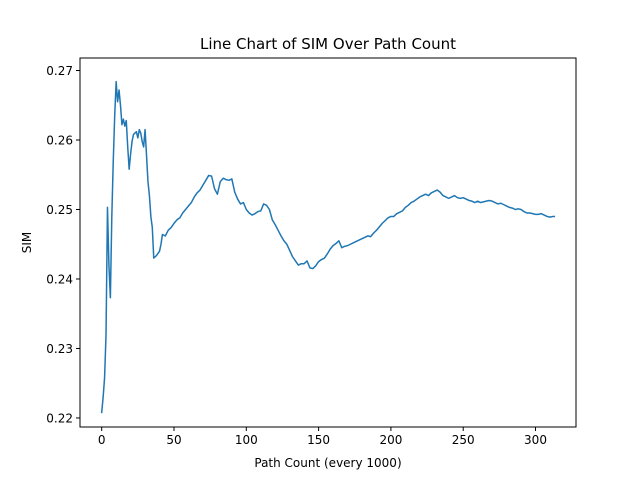 Image resolution: width=640 pixels, height=480 pixels. I want to click on y-tick-label: 0.24, so click(59, 279).